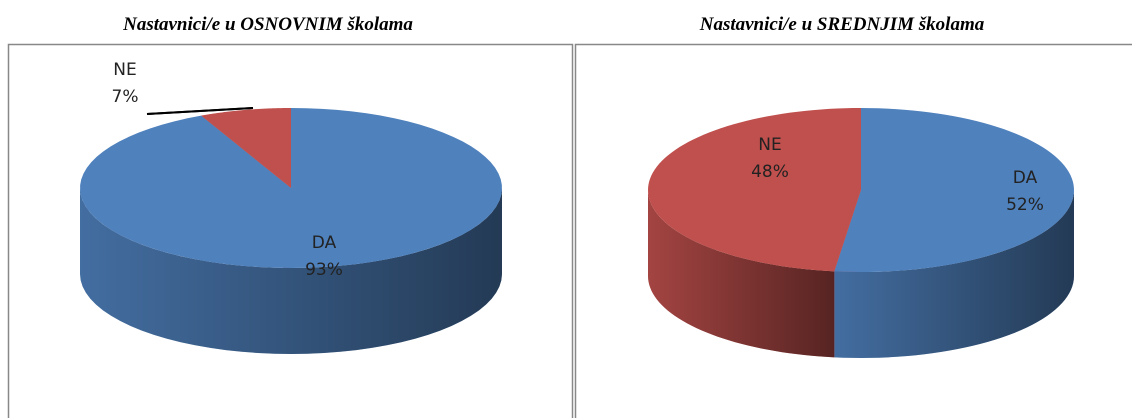 This screenshot has width=1132, height=418. I want to click on slice-value-label: 93%, so click(324, 270).